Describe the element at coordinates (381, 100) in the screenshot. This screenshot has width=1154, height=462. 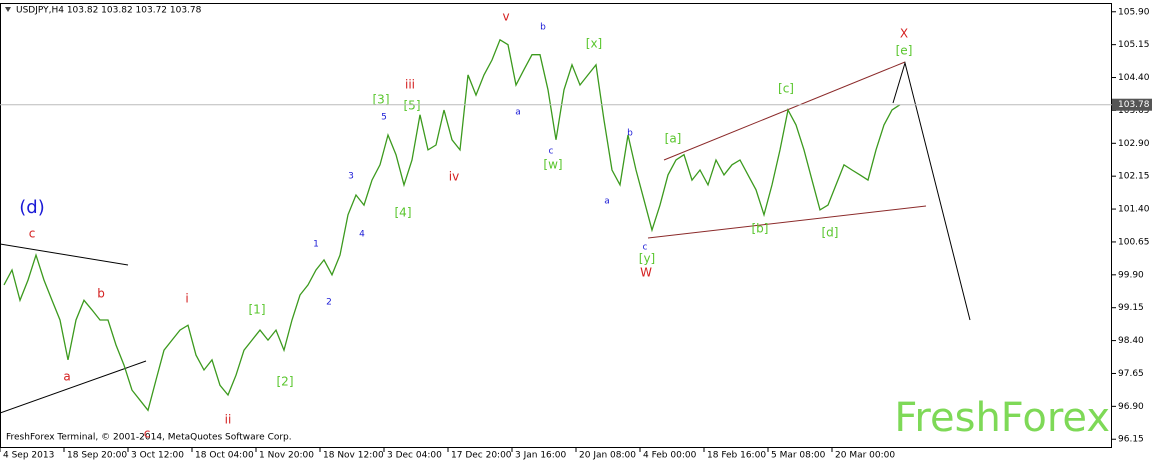
I see `wave-label: [3]` at that location.